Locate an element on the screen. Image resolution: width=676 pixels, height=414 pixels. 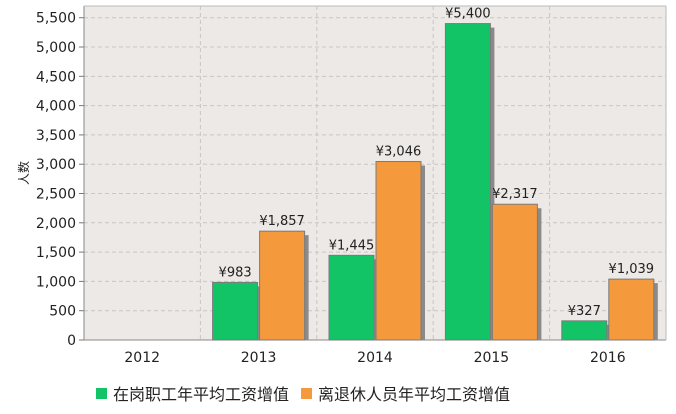
y-tick-label: 4,500 is located at coordinates (56, 77).